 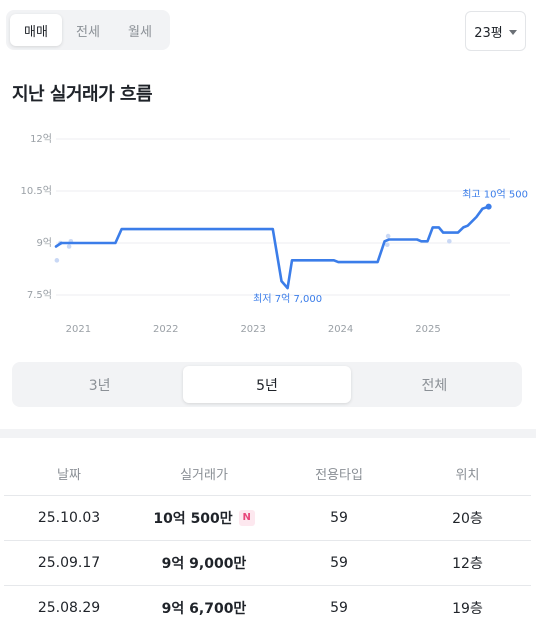 What do you see at coordinates (488, 33) in the screenshot?
I see `size-dropdown-value: 23평` at bounding box center [488, 33].